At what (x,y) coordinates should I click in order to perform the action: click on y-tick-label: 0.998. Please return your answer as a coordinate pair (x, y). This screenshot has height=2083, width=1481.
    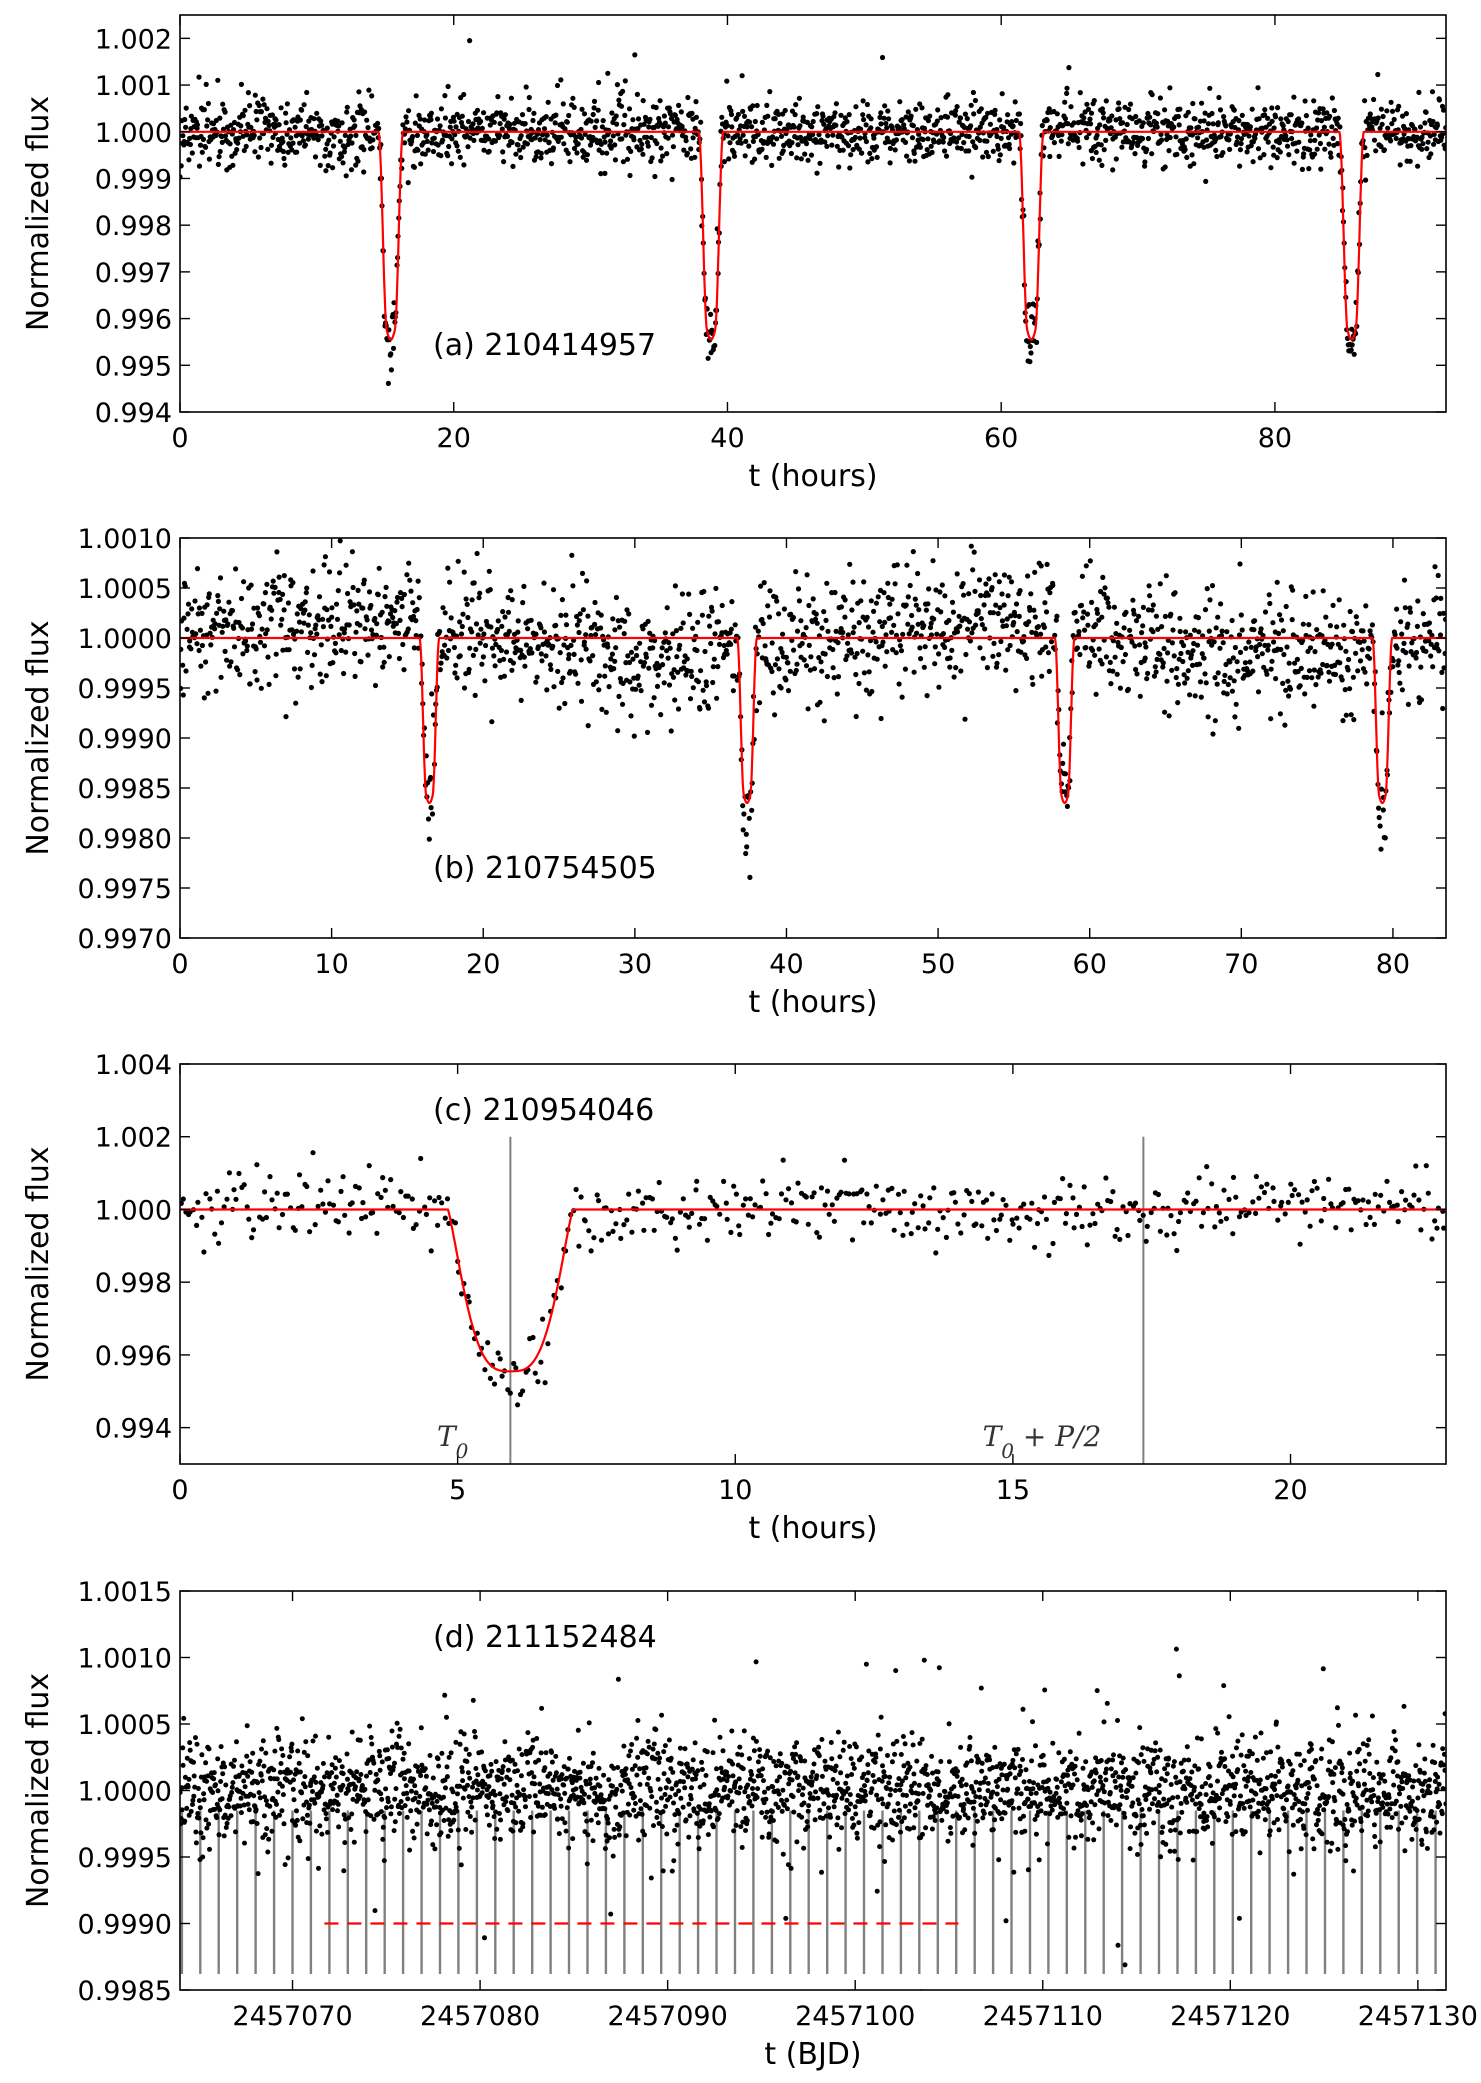
    Looking at the image, I should click on (133, 226).